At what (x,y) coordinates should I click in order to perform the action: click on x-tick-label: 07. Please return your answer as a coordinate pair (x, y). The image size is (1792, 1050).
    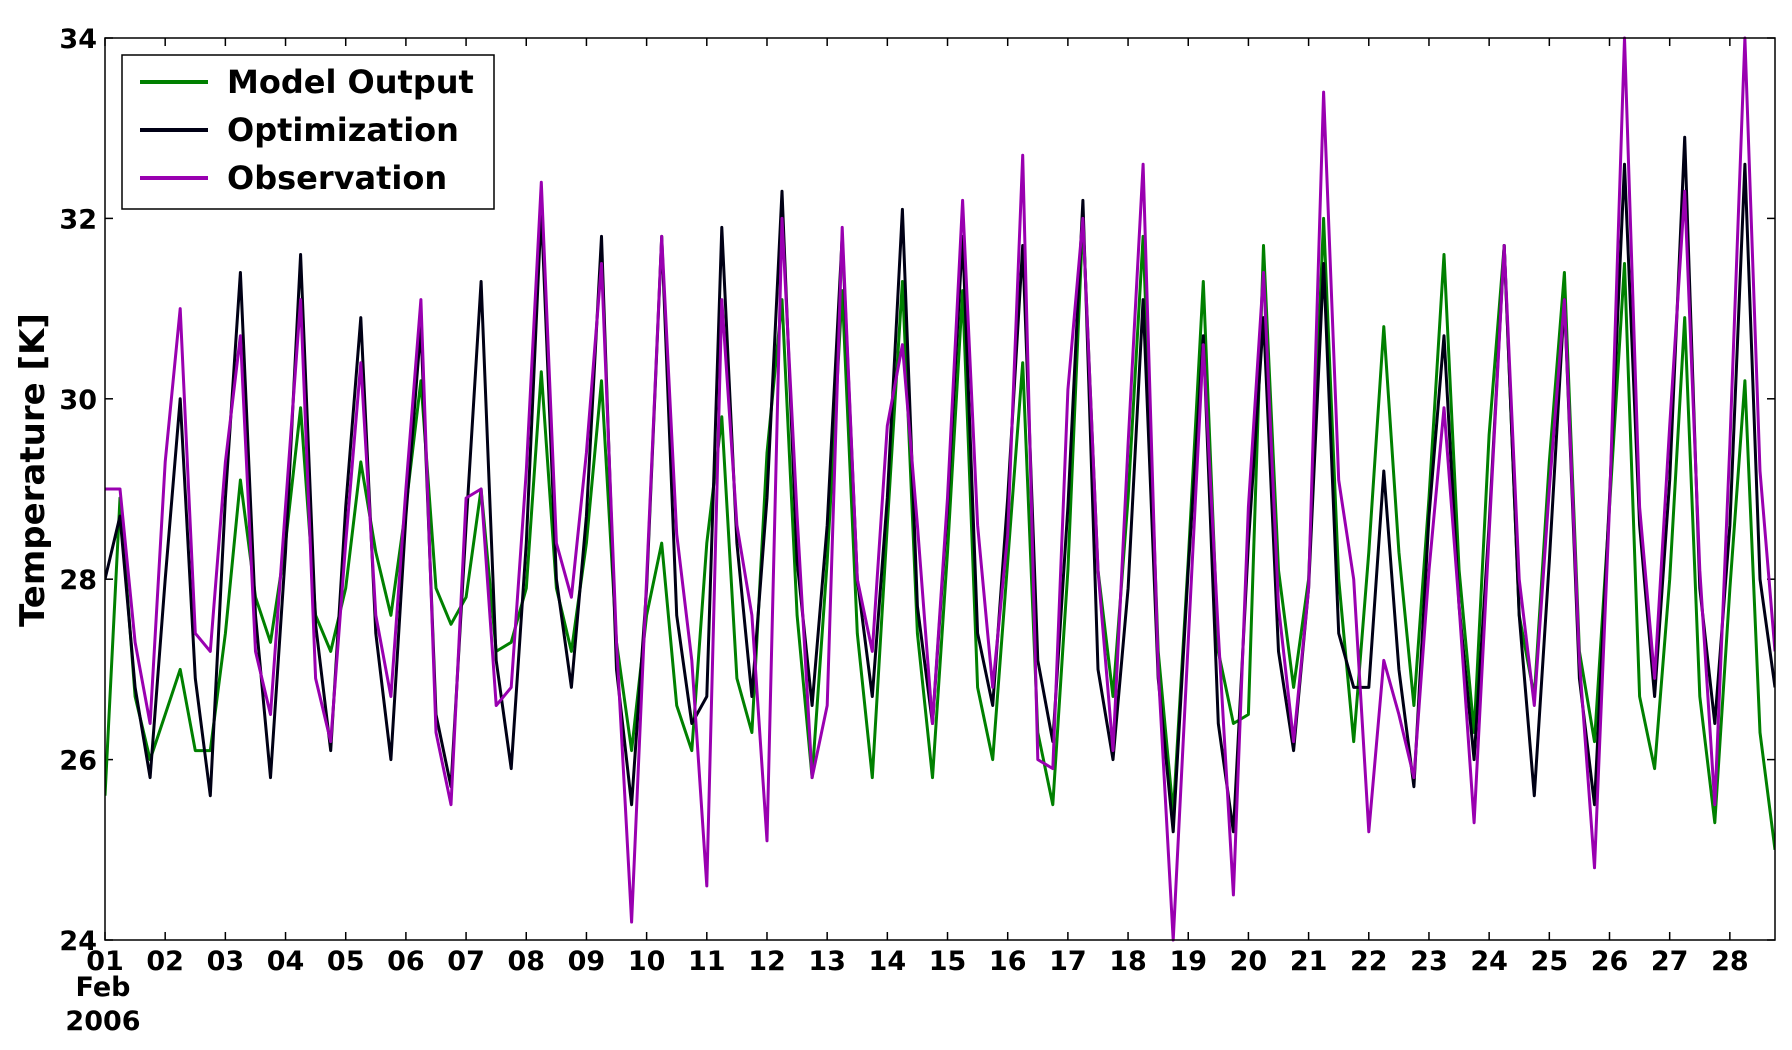
    Looking at the image, I should click on (466, 961).